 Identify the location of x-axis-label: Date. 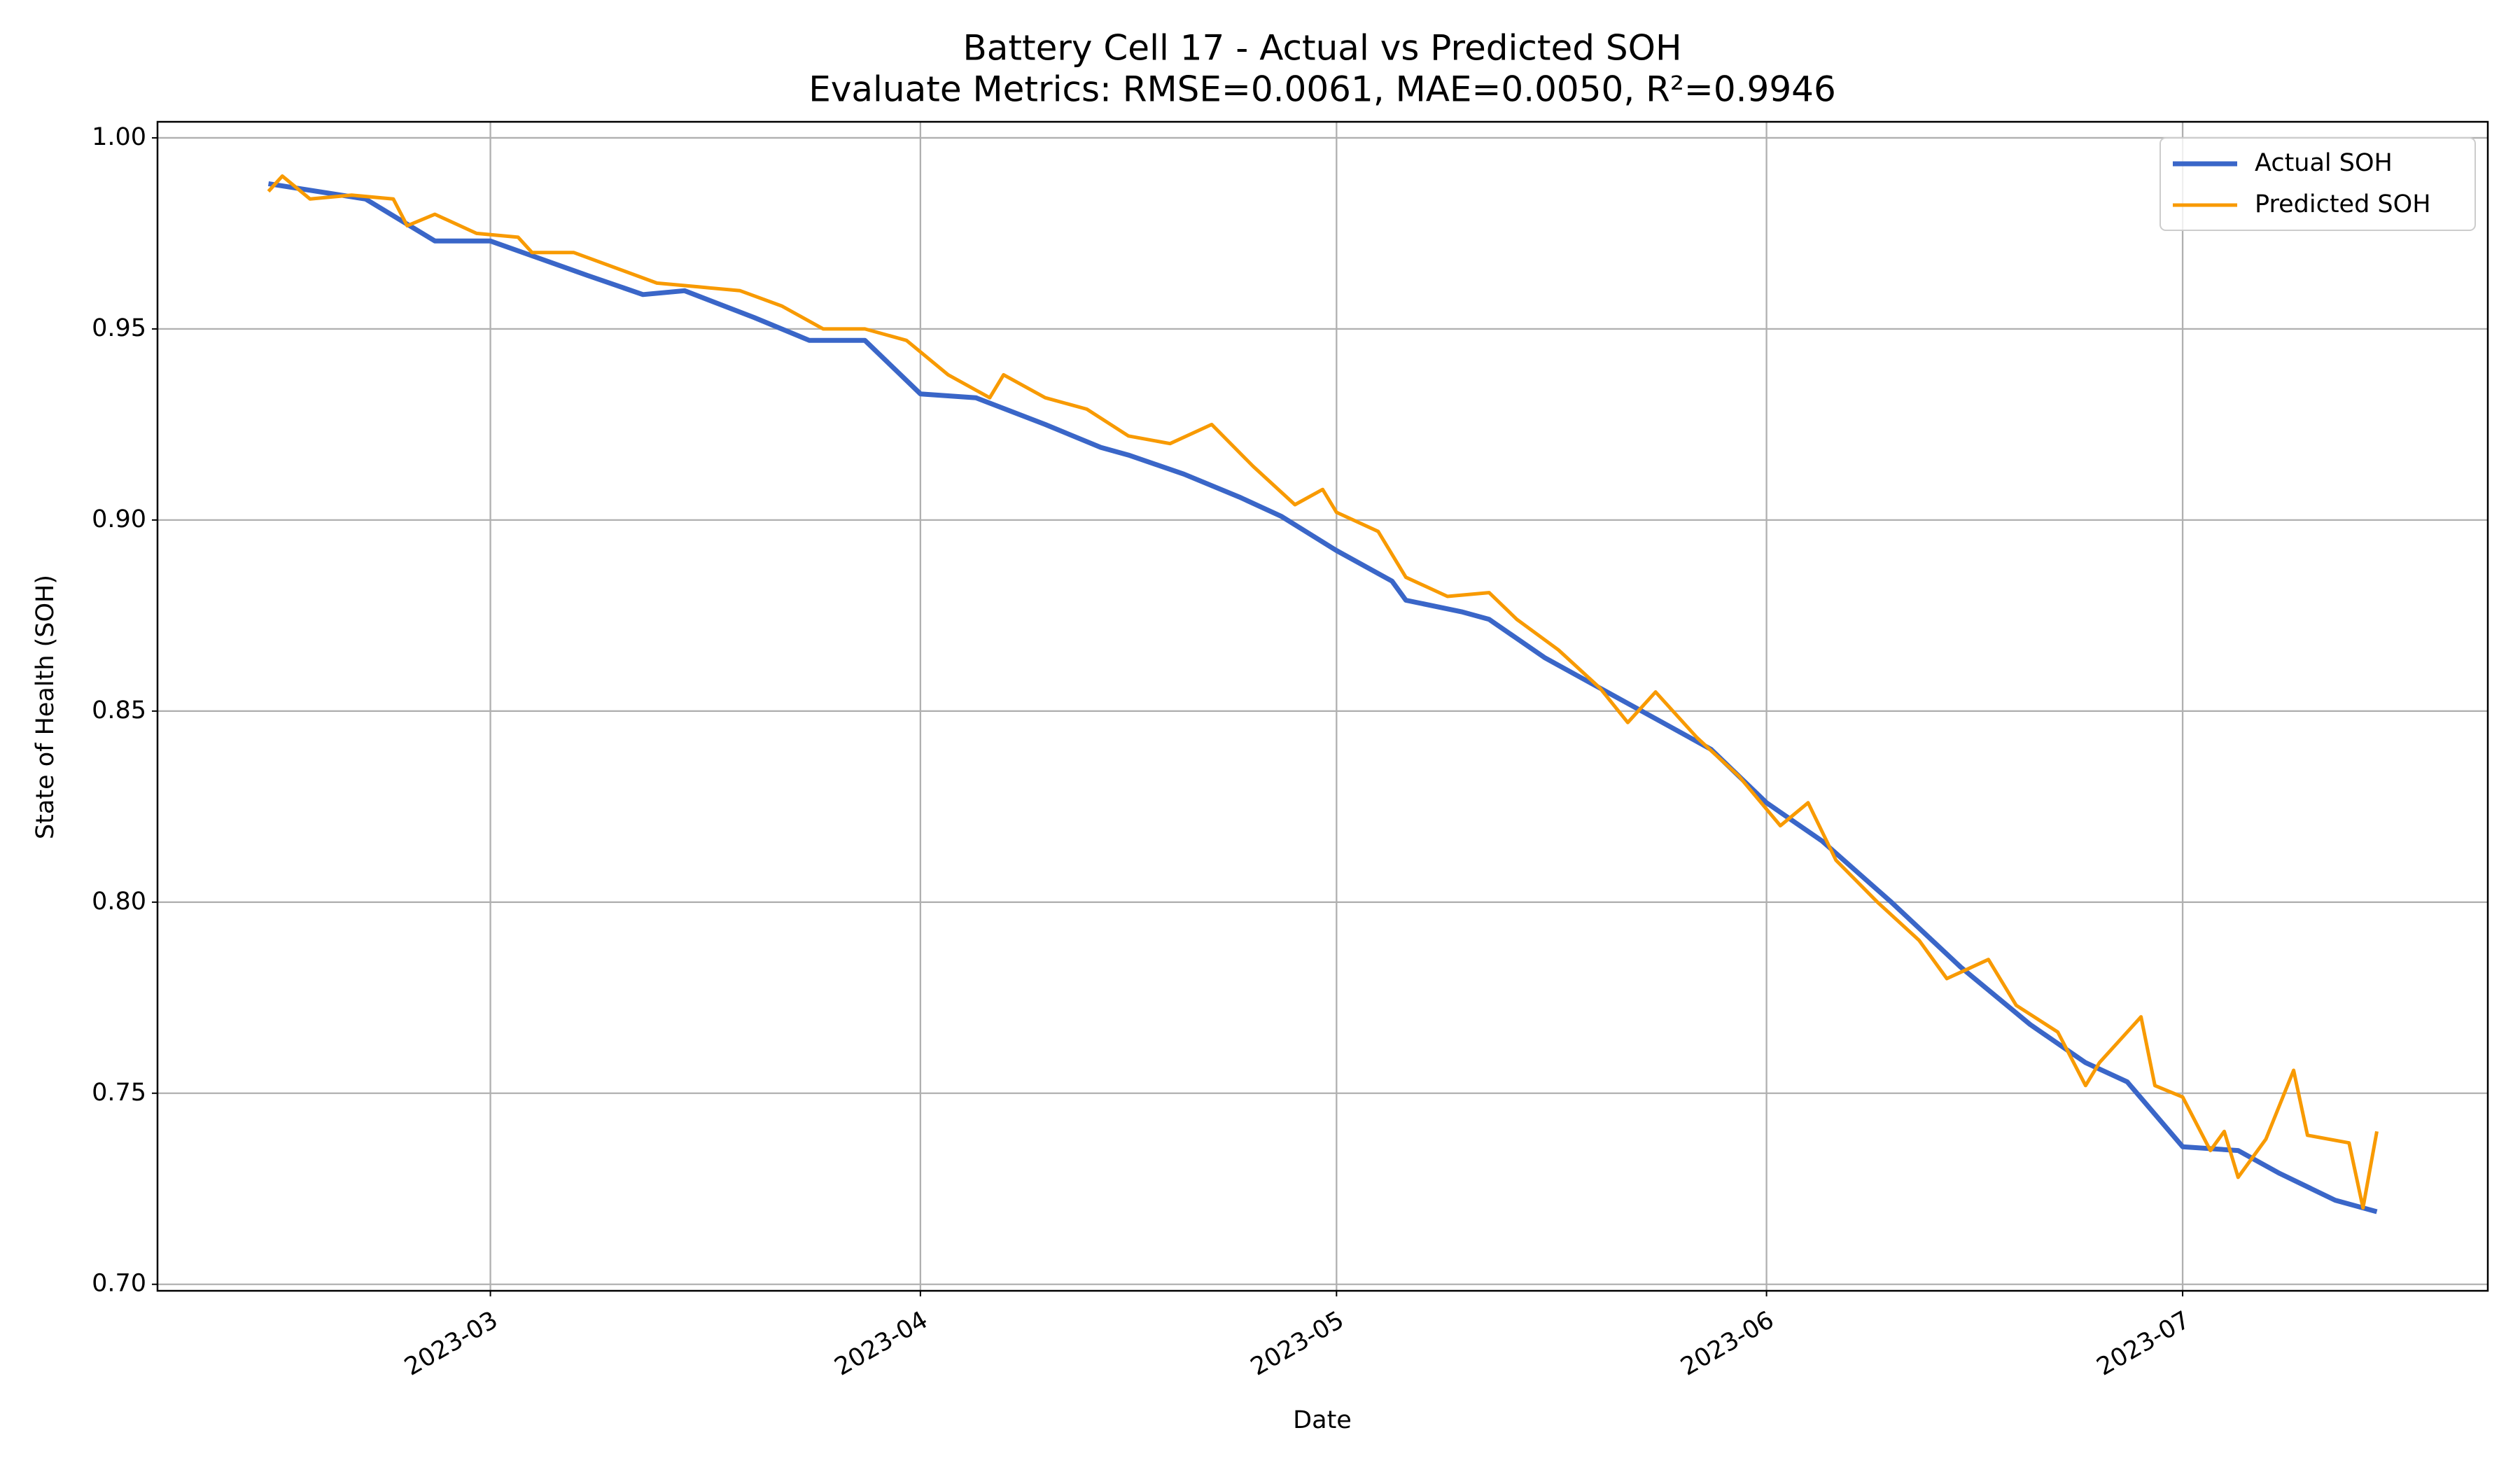
(1322, 1420).